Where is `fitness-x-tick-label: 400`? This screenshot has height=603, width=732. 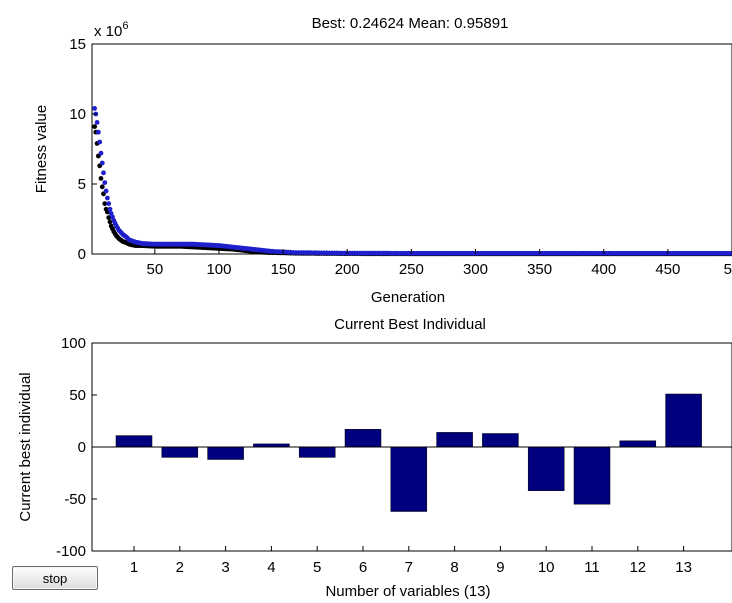
fitness-x-tick-label: 400 is located at coordinates (603, 269).